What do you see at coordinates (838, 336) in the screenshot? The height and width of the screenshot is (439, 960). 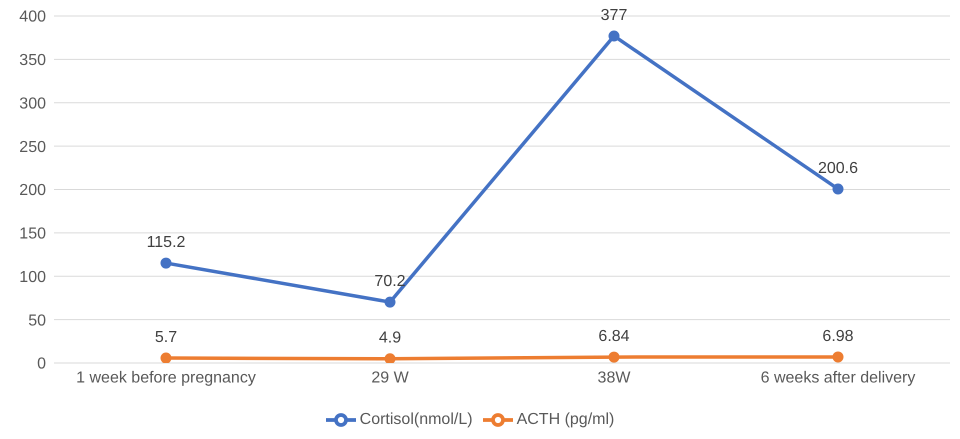 I see `data-label: 6.98` at bounding box center [838, 336].